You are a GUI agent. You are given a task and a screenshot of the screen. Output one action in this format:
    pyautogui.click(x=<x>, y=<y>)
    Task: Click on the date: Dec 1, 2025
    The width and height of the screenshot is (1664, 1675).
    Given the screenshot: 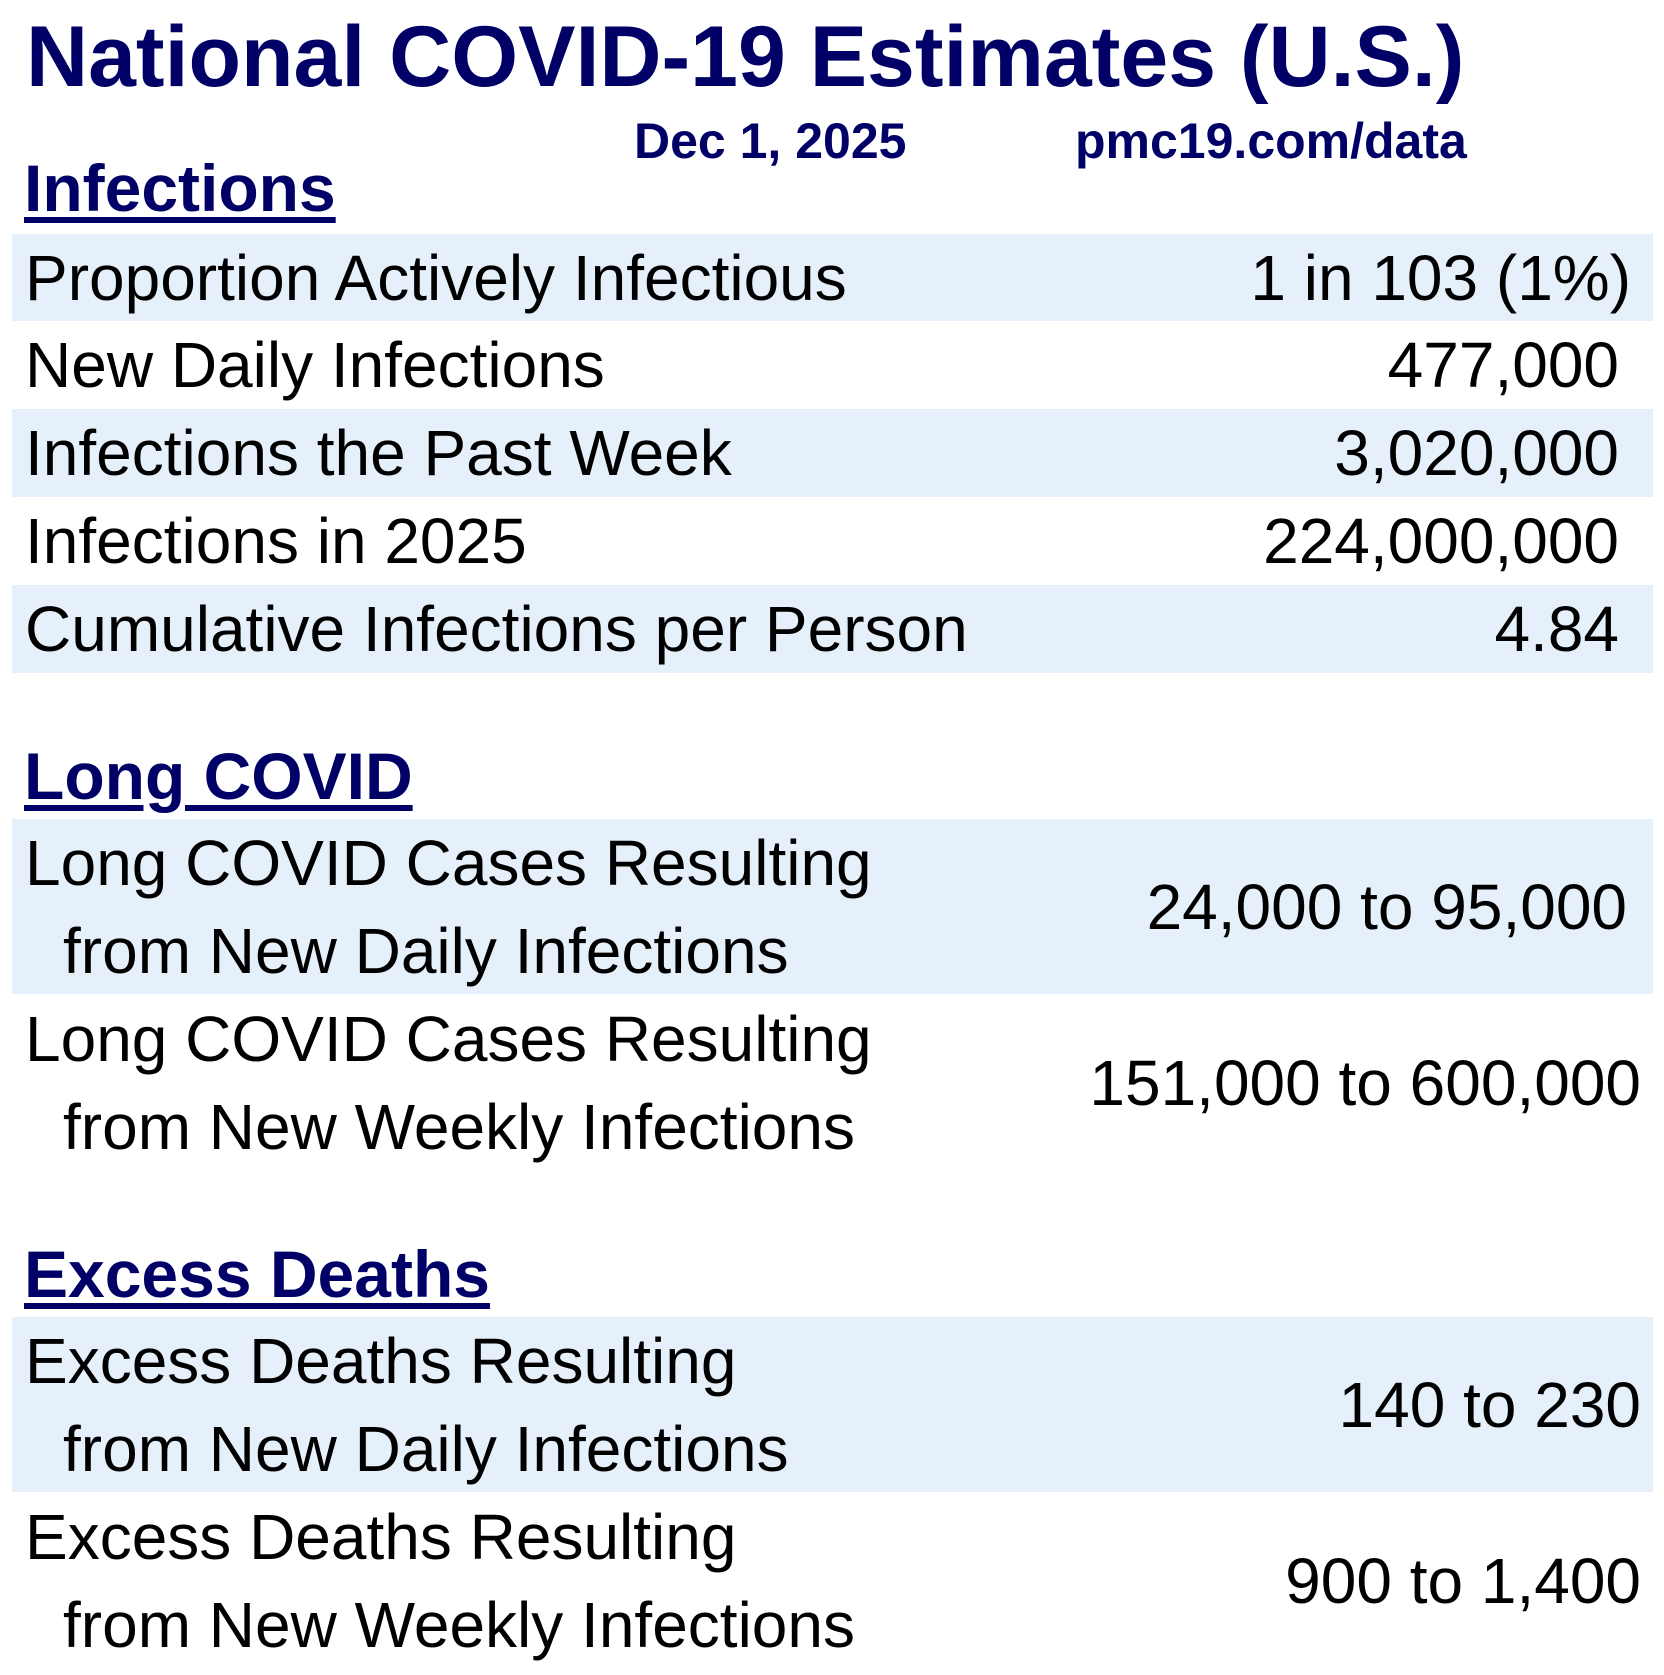 What is the action you would take?
    pyautogui.click(x=770, y=141)
    